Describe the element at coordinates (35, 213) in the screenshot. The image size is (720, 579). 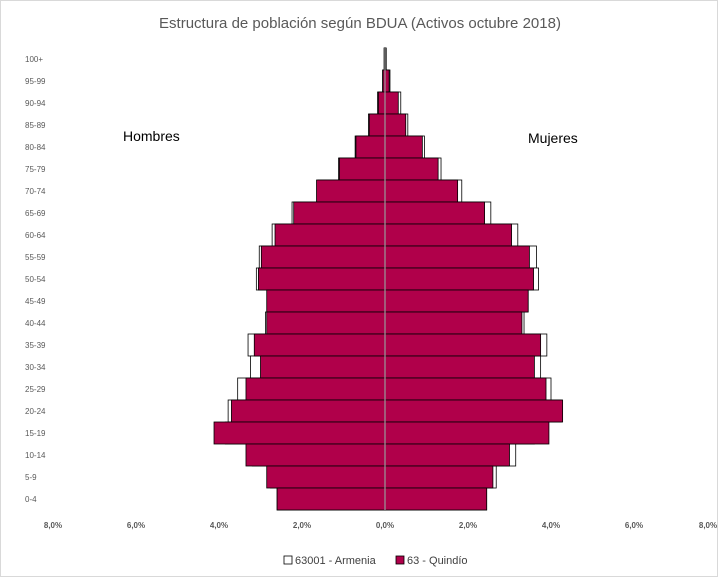
I see `age-group-label: 65-69` at that location.